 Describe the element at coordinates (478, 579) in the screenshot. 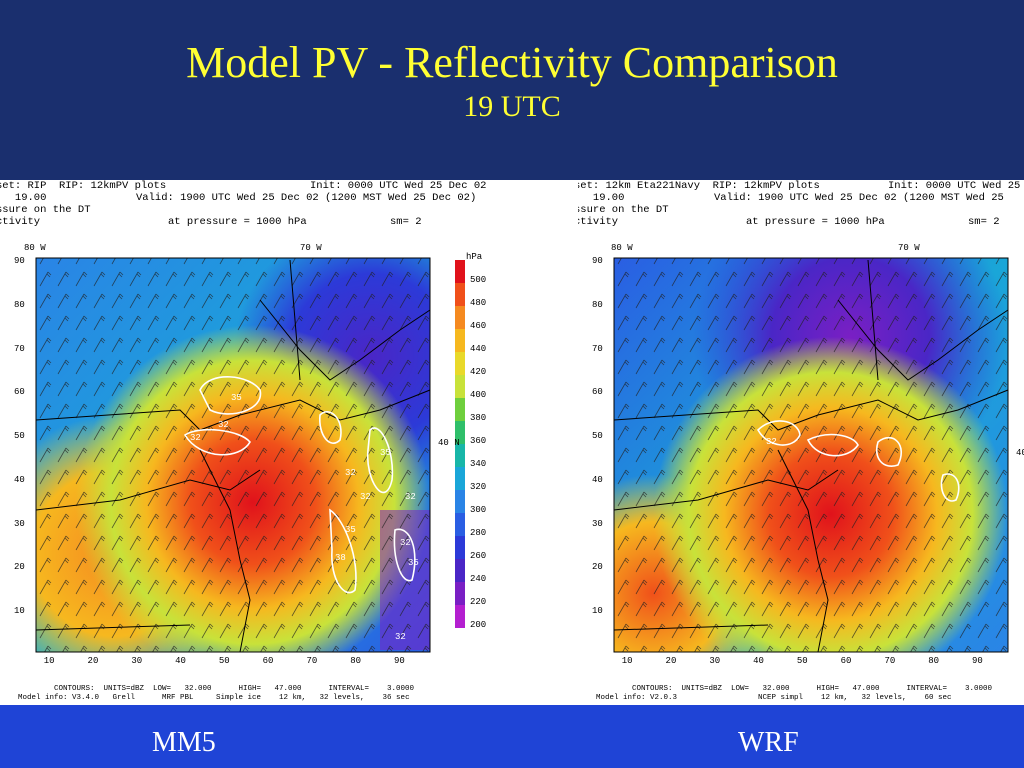

I see `colorbar-tick-label: 240` at that location.